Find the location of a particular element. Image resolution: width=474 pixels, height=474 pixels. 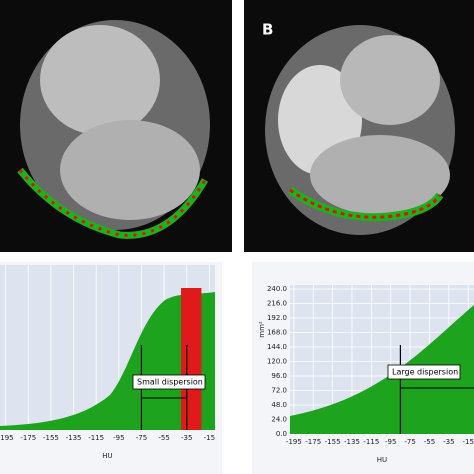

y-tick-label: 240.0 is located at coordinates (277, 289).